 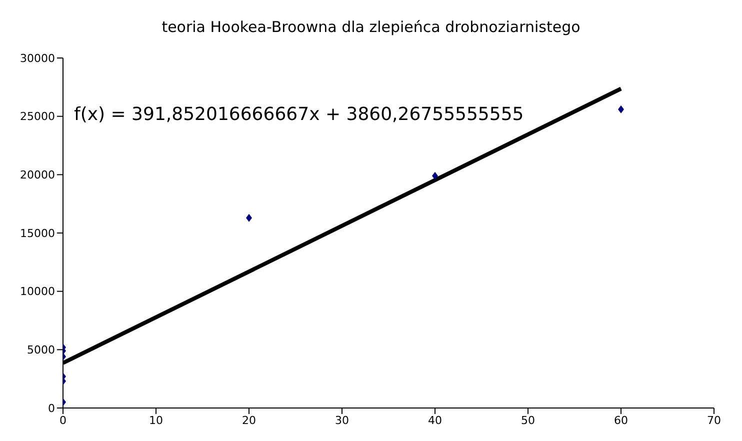 I want to click on y-tick-label: 25000, so click(x=37, y=117).